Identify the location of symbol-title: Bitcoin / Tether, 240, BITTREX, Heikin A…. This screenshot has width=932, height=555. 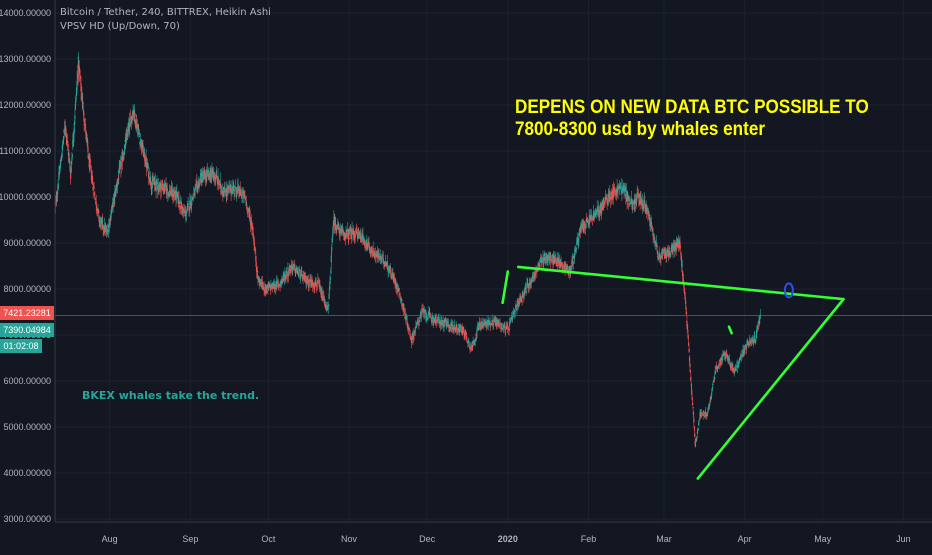
(165, 12).